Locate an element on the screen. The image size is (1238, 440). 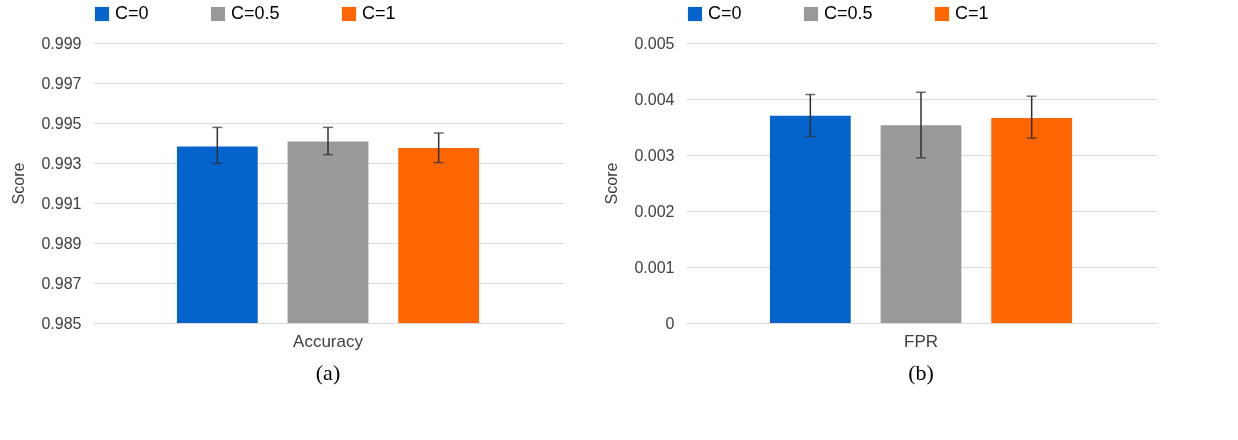
y-tick-label: 0.985 is located at coordinates (61, 323).